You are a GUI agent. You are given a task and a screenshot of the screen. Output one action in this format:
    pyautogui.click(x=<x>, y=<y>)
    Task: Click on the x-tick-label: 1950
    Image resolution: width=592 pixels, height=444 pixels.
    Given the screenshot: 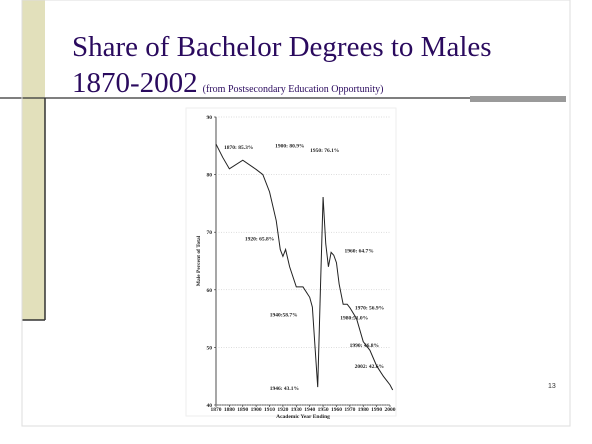 What is the action you would take?
    pyautogui.click(x=323, y=410)
    